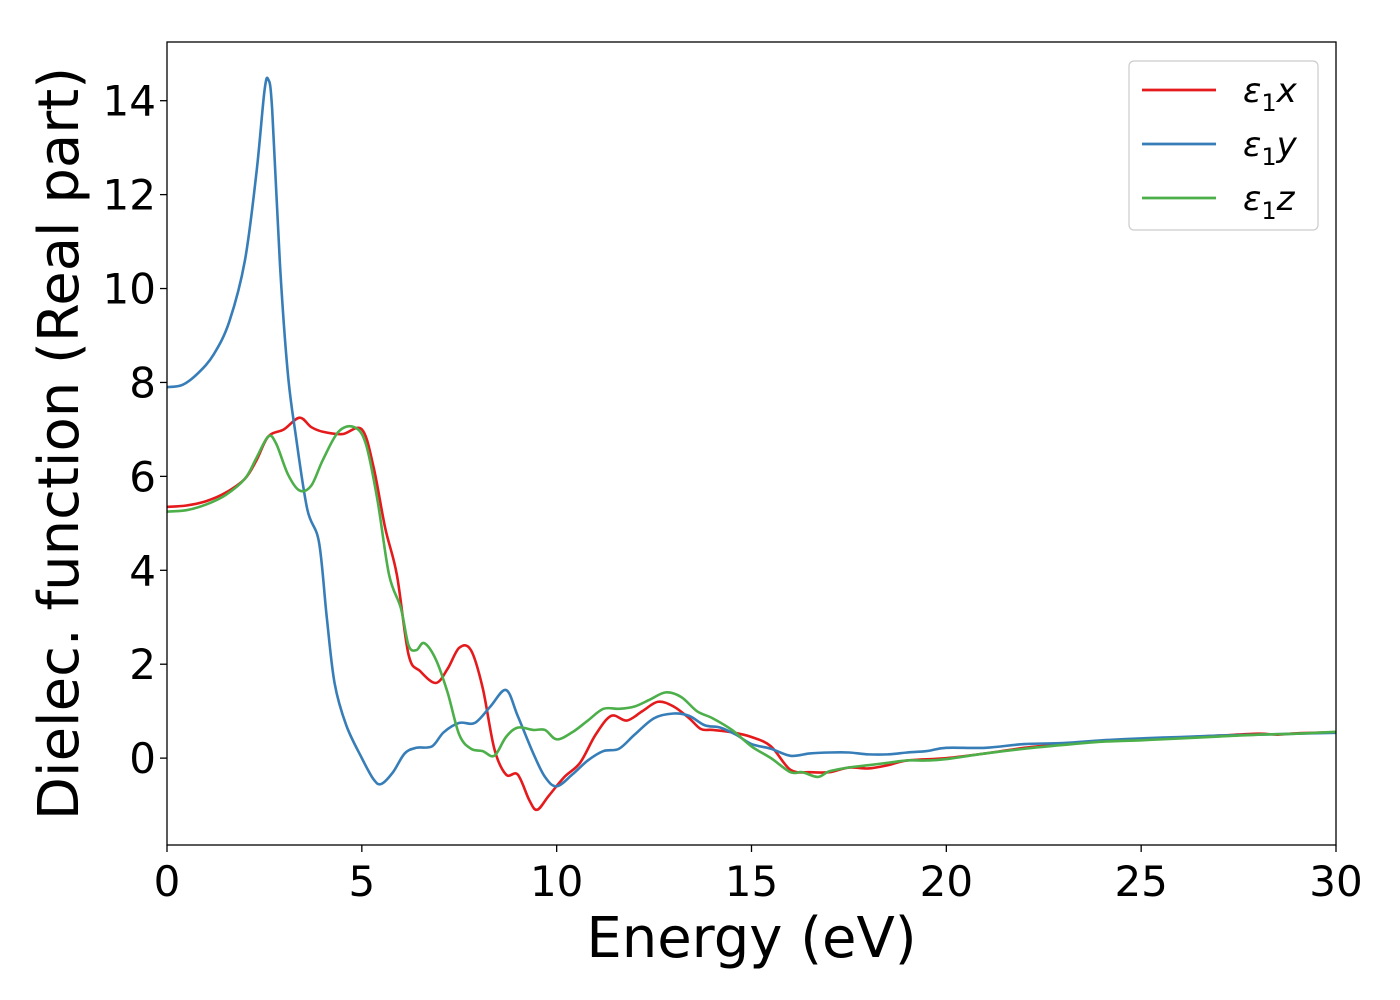 The image size is (1400, 1000). What do you see at coordinates (142, 758) in the screenshot?
I see `y-tick-label: 0` at bounding box center [142, 758].